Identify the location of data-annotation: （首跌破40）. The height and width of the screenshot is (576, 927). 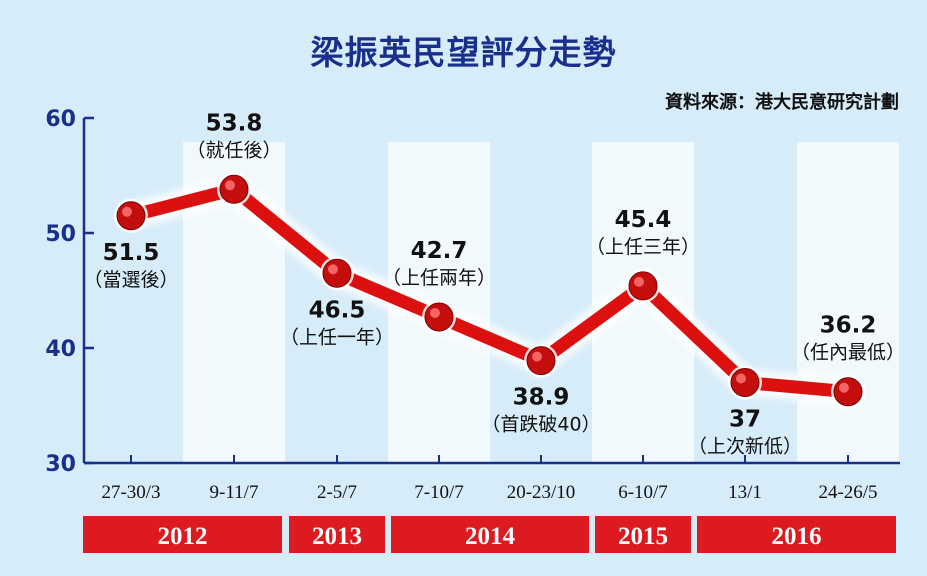
(540, 425).